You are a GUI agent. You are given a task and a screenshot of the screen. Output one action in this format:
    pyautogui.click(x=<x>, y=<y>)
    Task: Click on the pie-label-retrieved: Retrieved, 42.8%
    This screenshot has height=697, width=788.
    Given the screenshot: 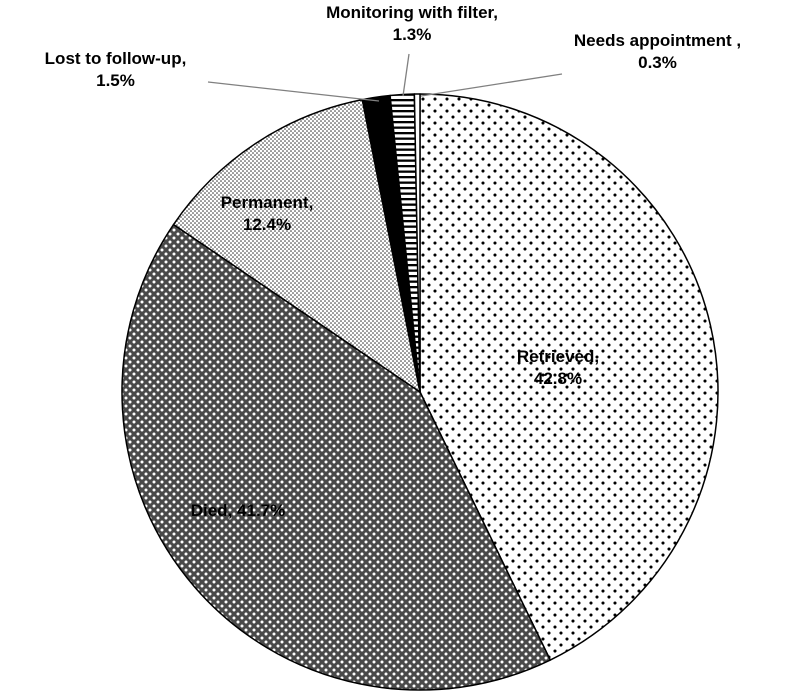 What is the action you would take?
    pyautogui.click(x=558, y=368)
    